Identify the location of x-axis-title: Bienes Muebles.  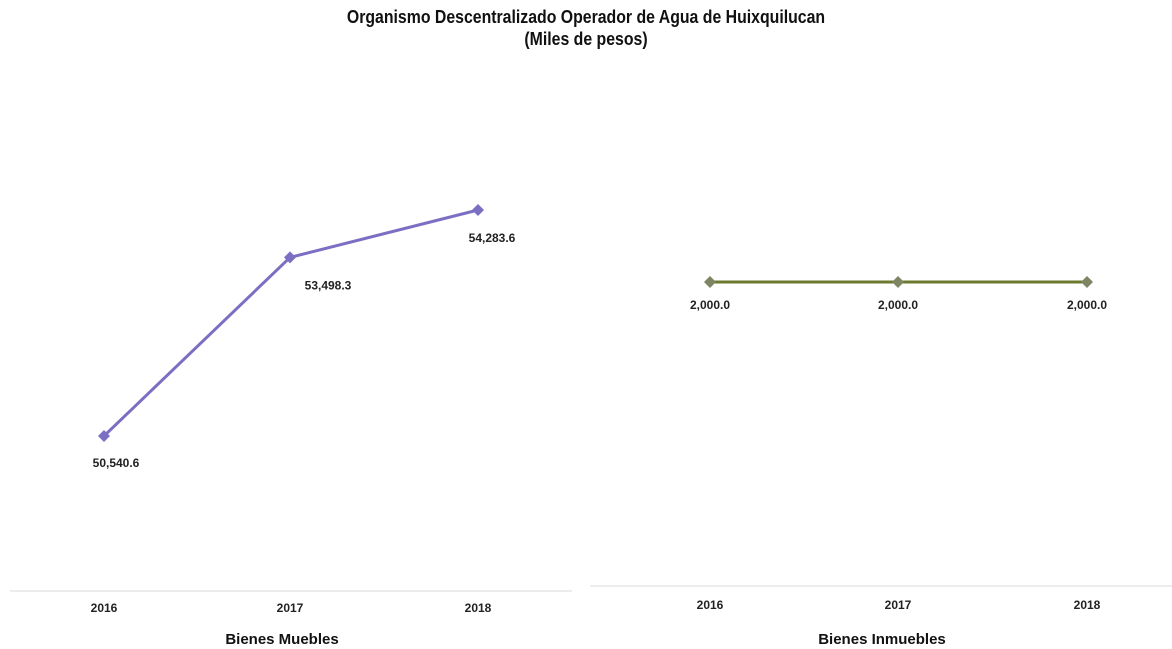
(281, 639).